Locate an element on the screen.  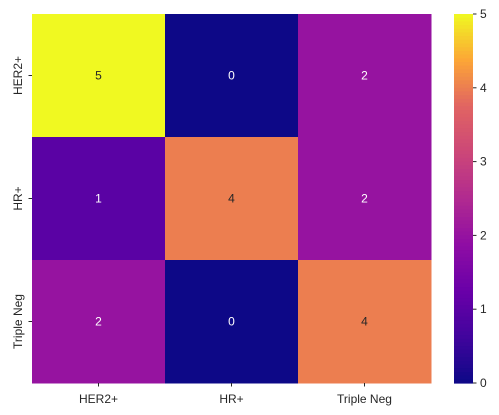
colorbar-tick-label: 3 is located at coordinates (483, 162).